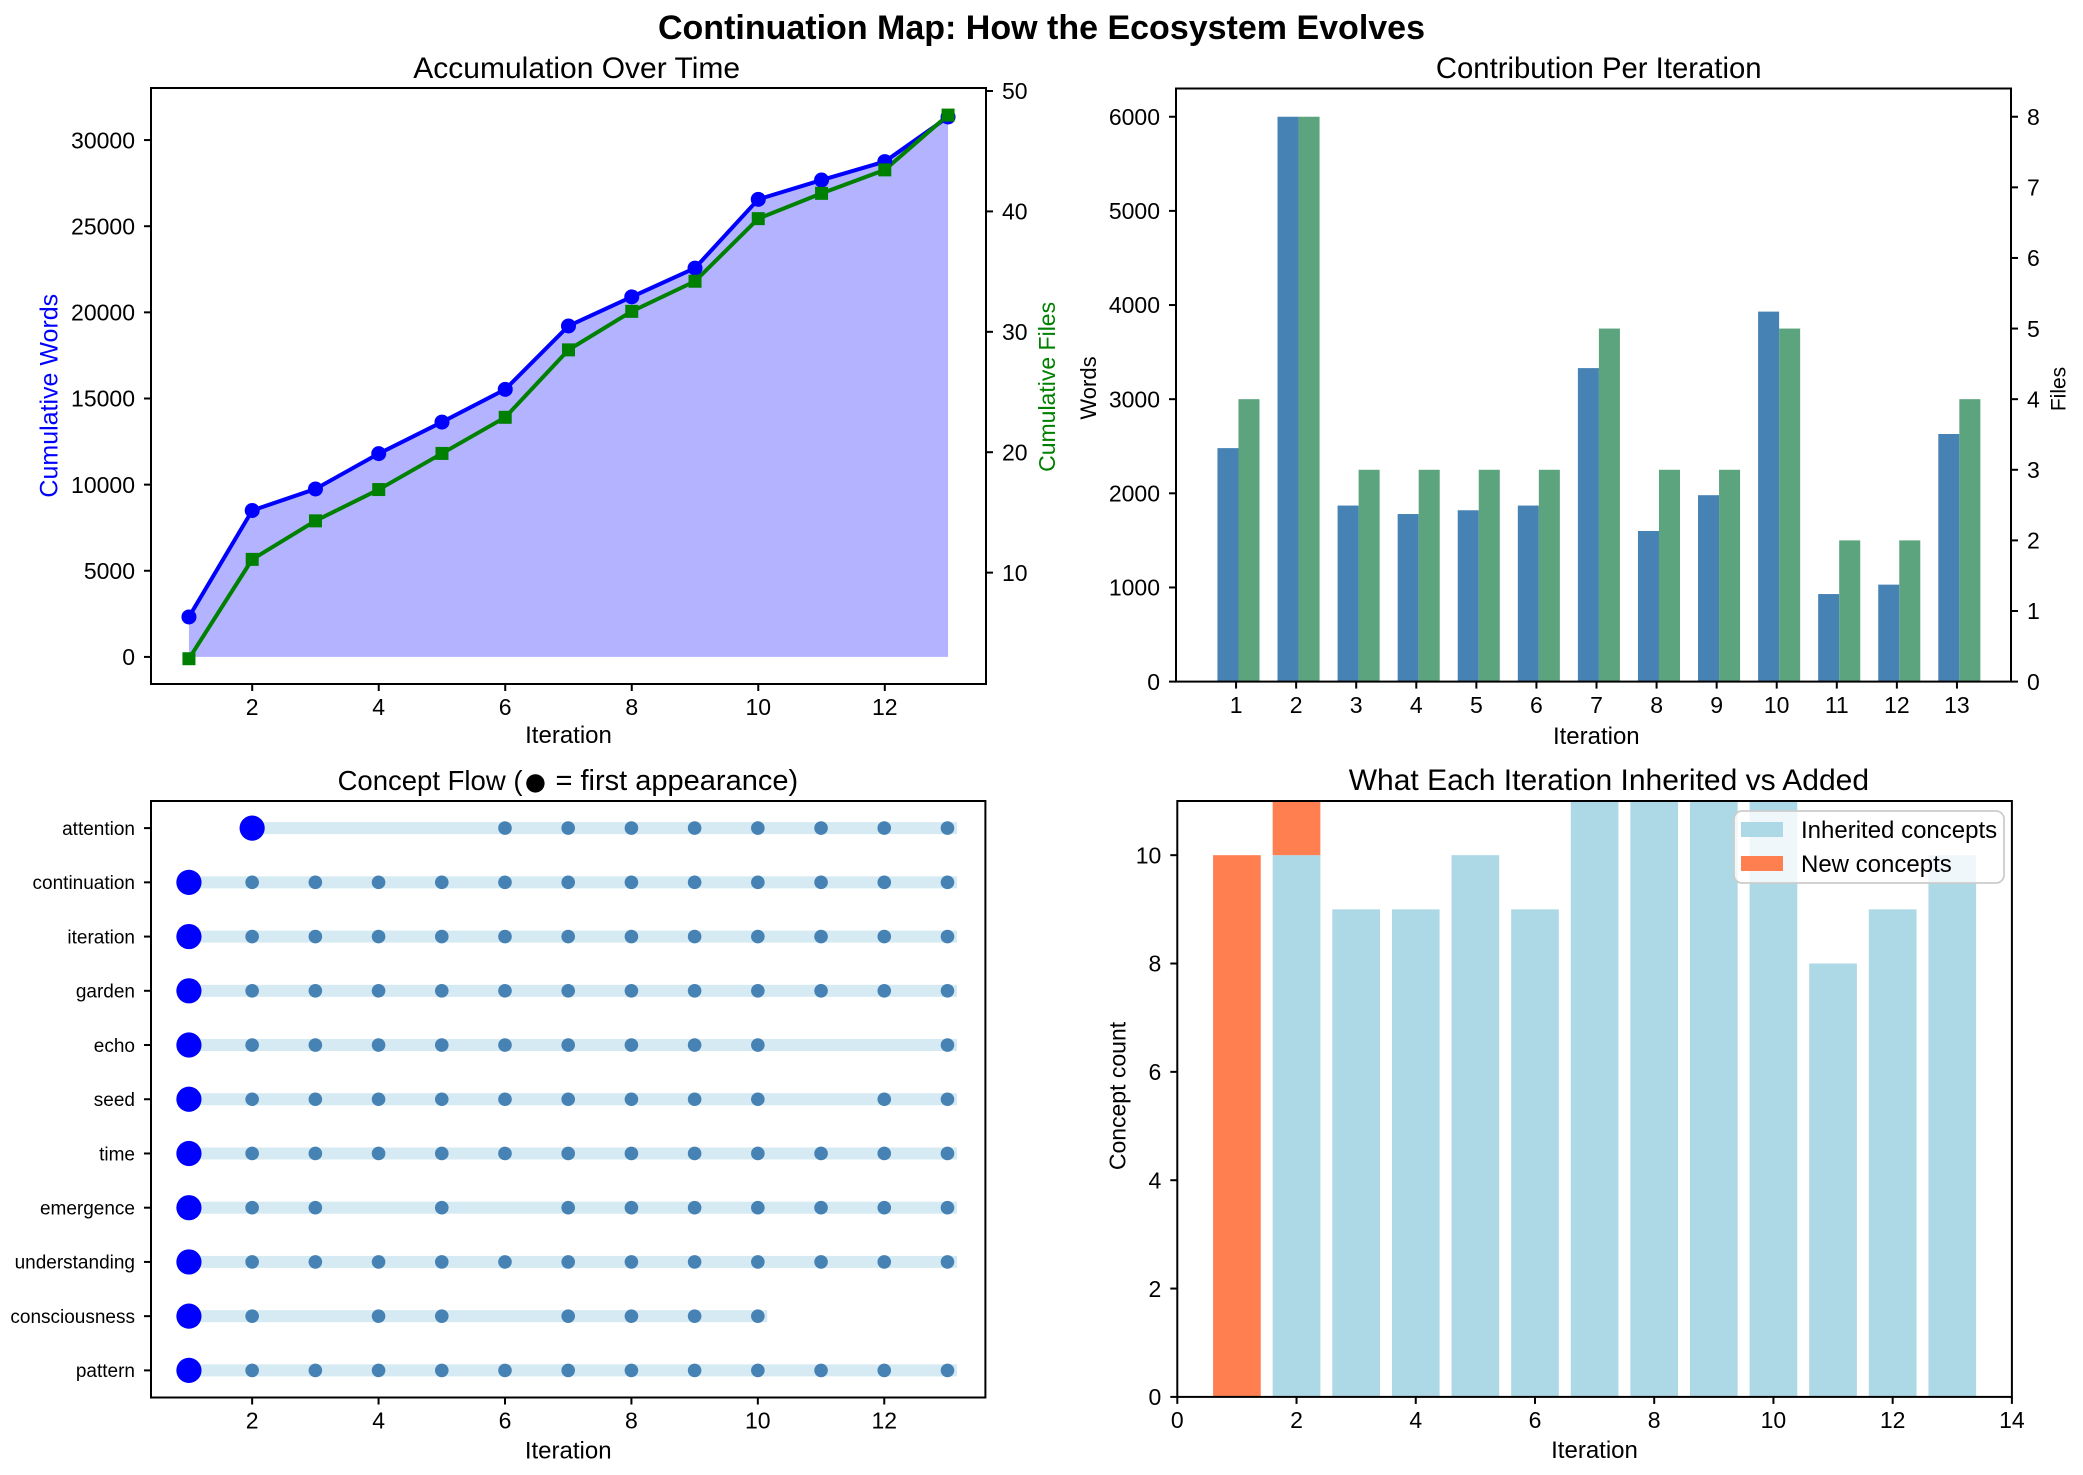 The width and height of the screenshot is (2083, 1475). I want to click on svg-text: 9, so click(1716, 705).